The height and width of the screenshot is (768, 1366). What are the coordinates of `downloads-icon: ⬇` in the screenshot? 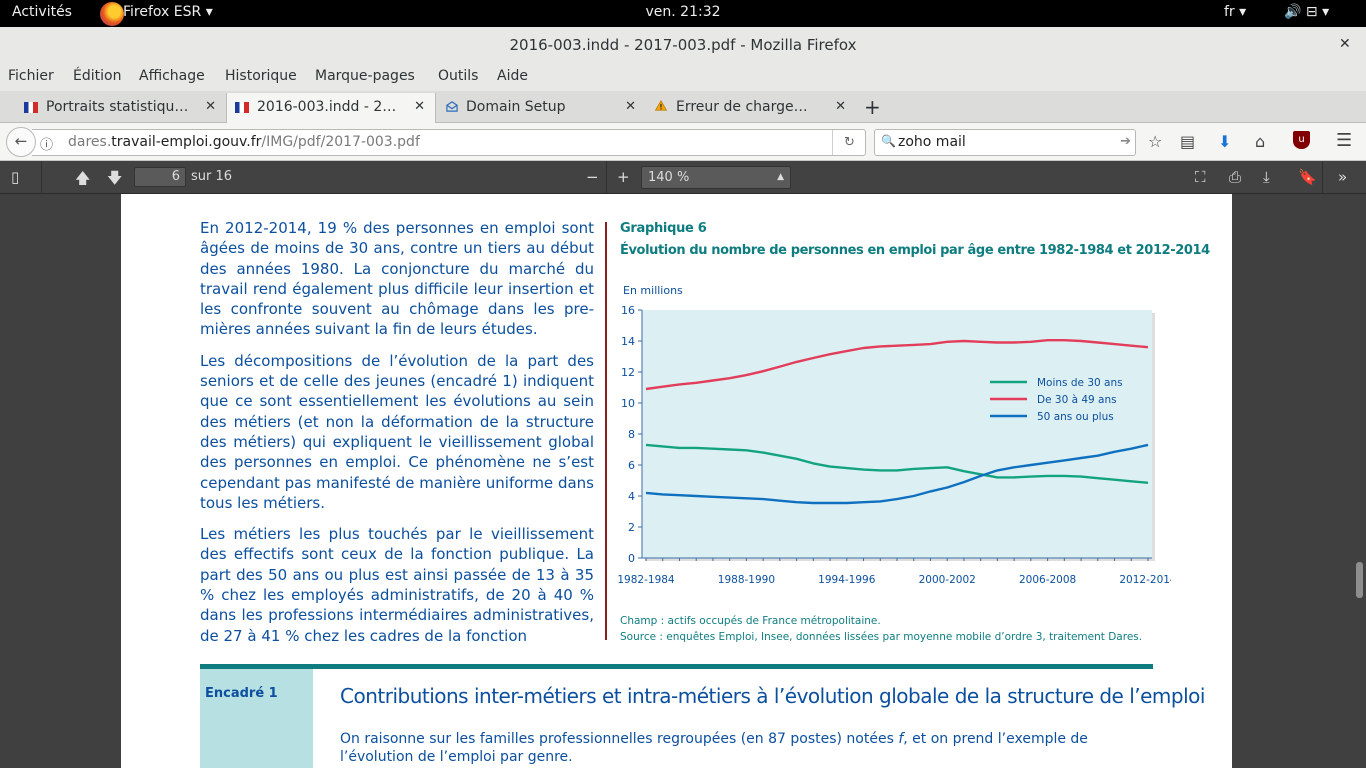 It's located at (1225, 141).